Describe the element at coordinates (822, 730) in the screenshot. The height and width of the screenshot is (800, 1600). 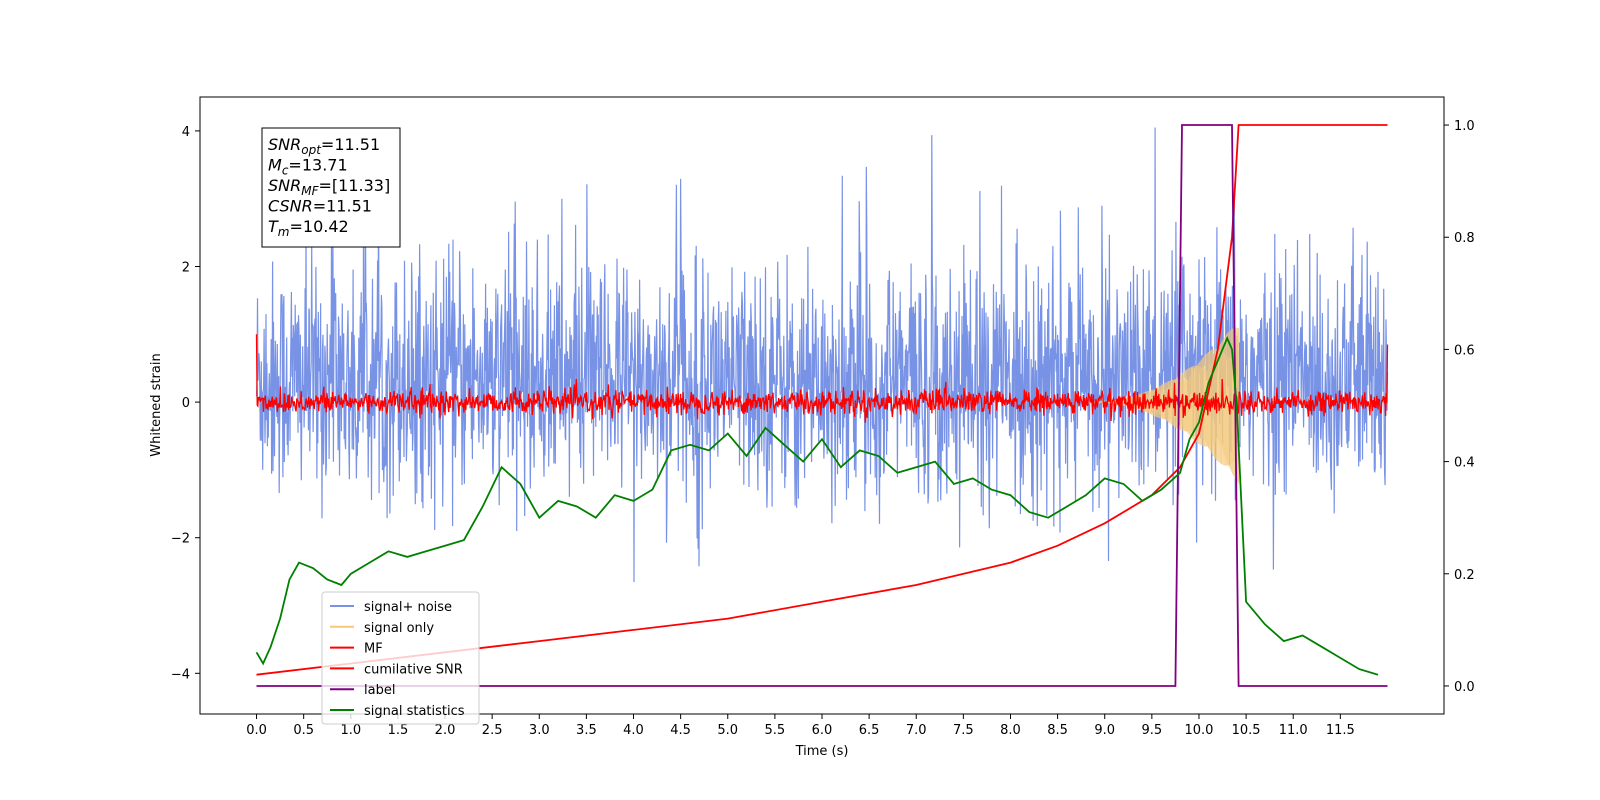
I see `x-tick-label: 6.0` at that location.